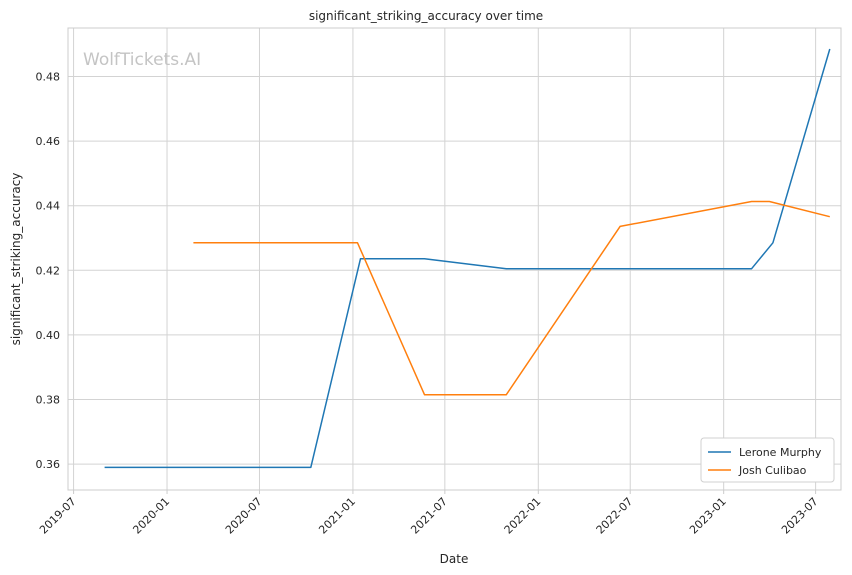  I want to click on y-tick-label: 0.44, so click(48, 206).